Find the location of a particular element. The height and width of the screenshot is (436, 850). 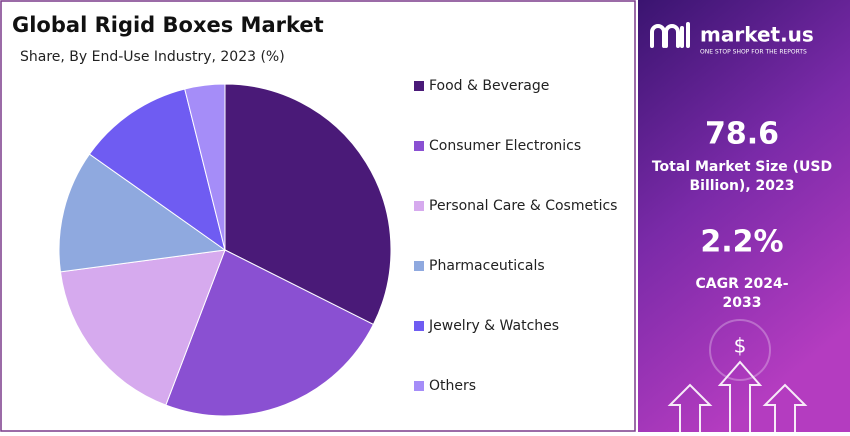

dollar-icon: $ is located at coordinates (740, 346).